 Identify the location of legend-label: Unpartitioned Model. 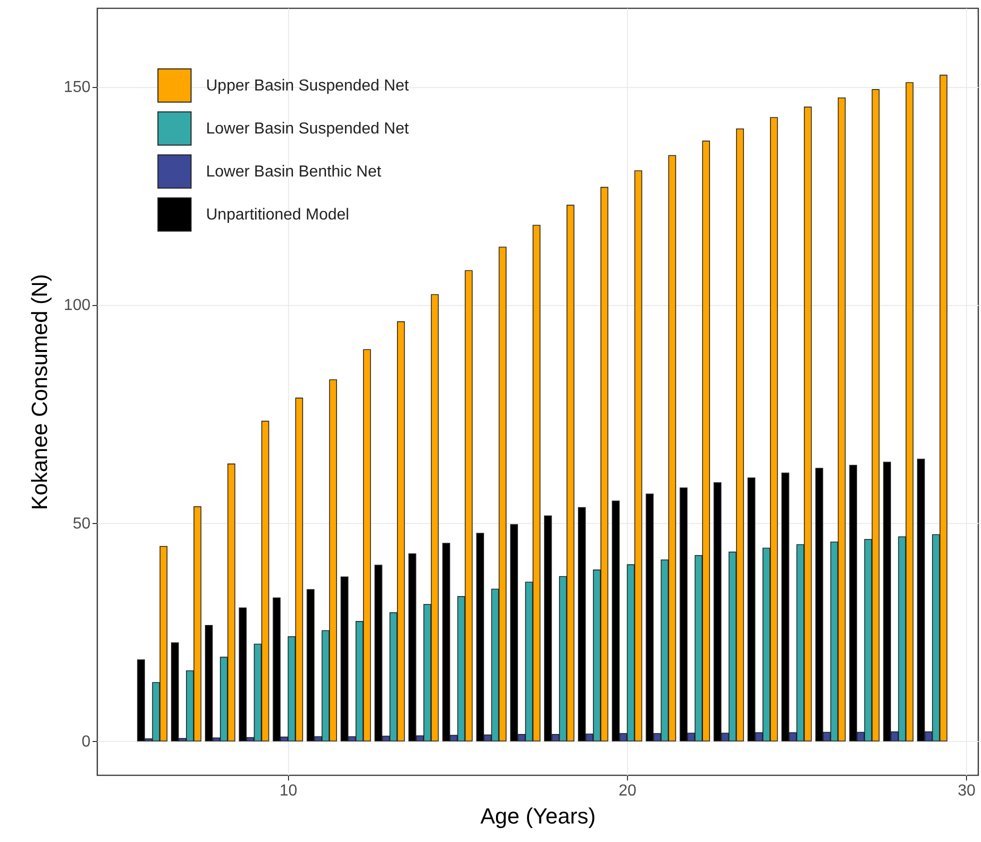
(278, 215).